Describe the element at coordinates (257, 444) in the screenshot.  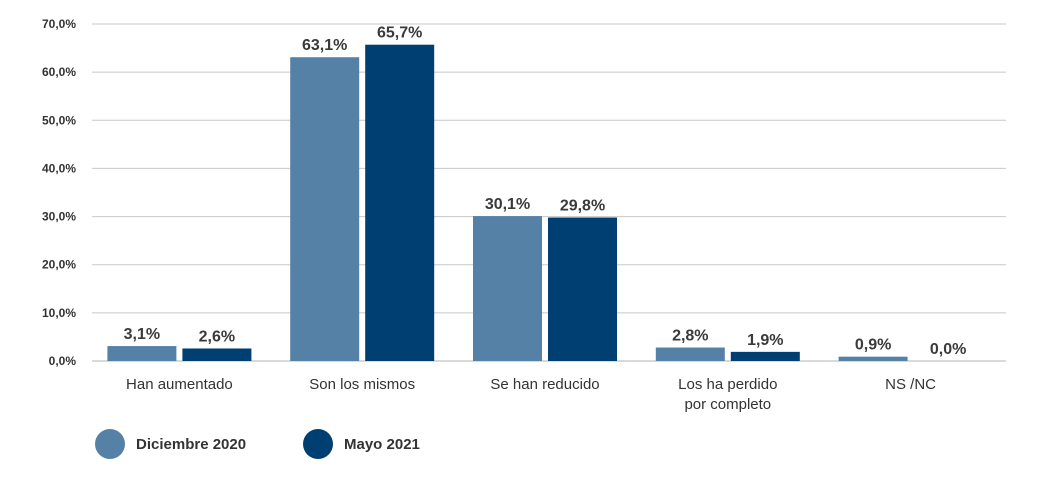
I see `legend: Diciembre 2020 Mayo 2021` at that location.